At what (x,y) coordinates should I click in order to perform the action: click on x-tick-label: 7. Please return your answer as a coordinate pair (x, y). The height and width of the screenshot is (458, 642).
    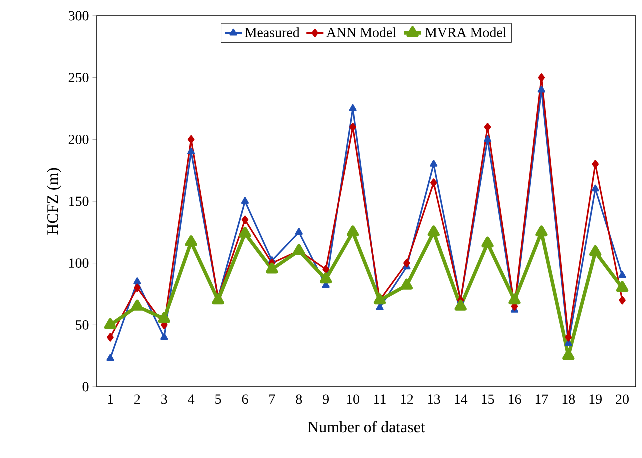
    Looking at the image, I should click on (273, 399).